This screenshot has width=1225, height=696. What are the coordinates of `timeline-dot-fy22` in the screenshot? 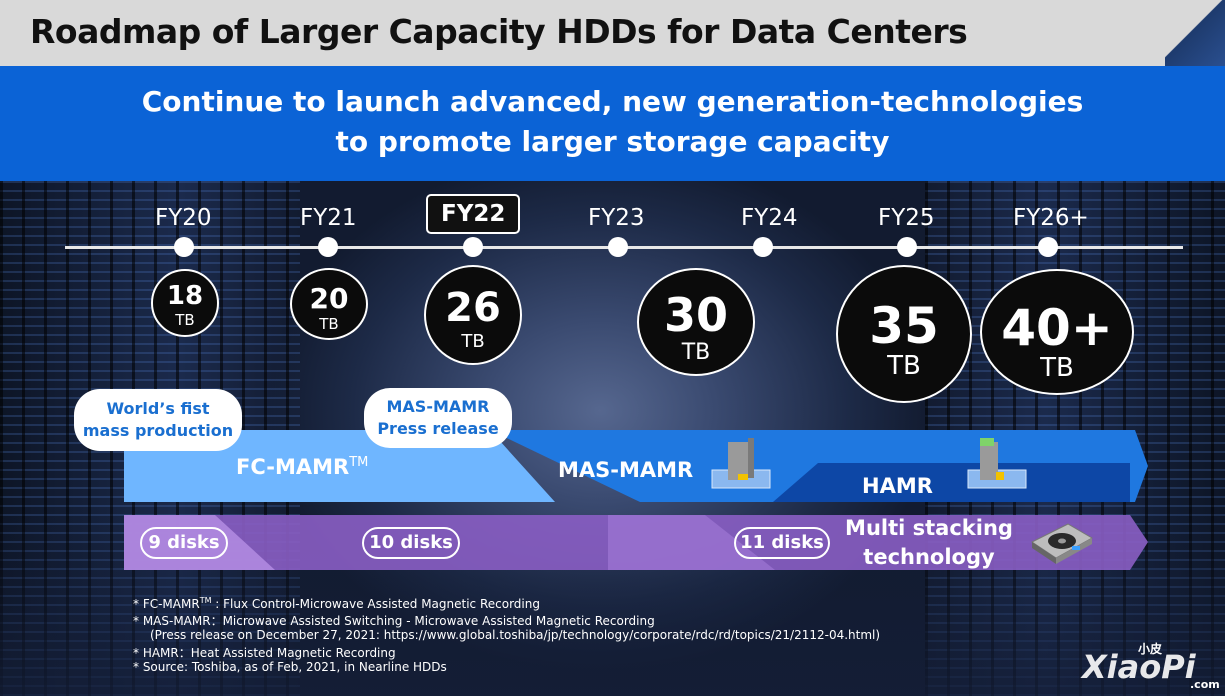 It's located at (473, 247).